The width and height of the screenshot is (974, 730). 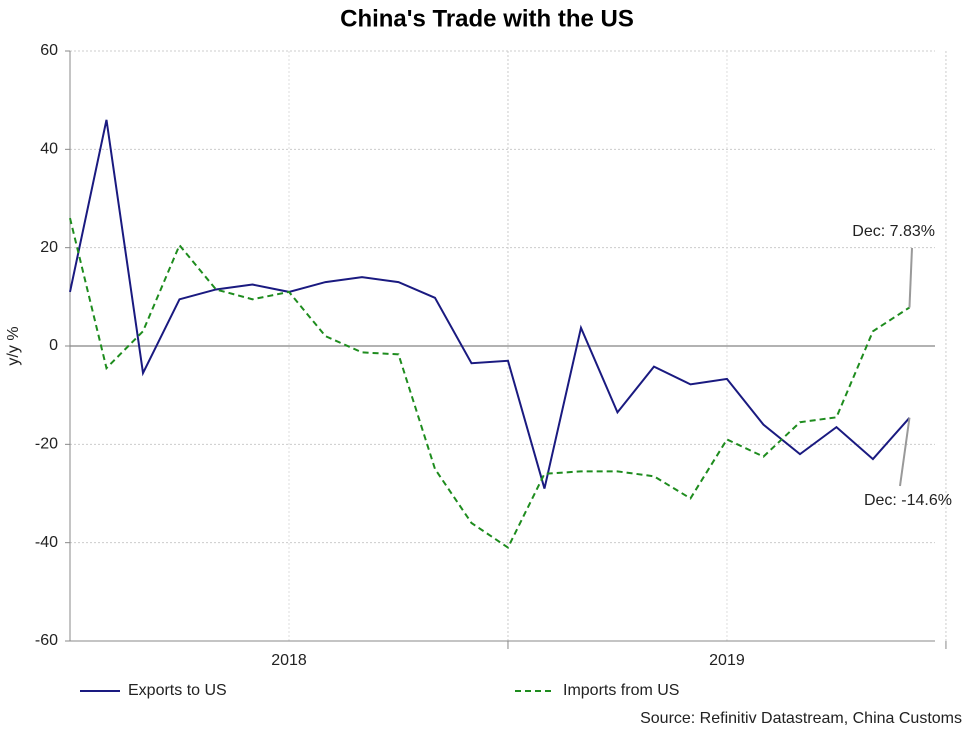 What do you see at coordinates (49, 50) in the screenshot?
I see `y-tick-label: 60` at bounding box center [49, 50].